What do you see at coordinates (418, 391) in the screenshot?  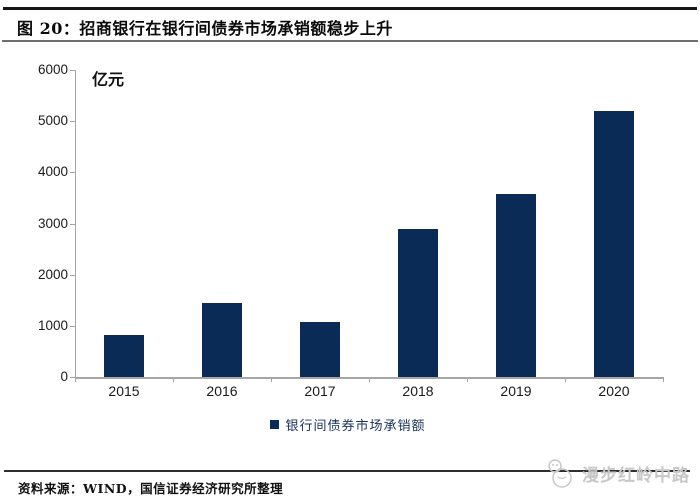 I see `x-tick-label: 2018` at bounding box center [418, 391].